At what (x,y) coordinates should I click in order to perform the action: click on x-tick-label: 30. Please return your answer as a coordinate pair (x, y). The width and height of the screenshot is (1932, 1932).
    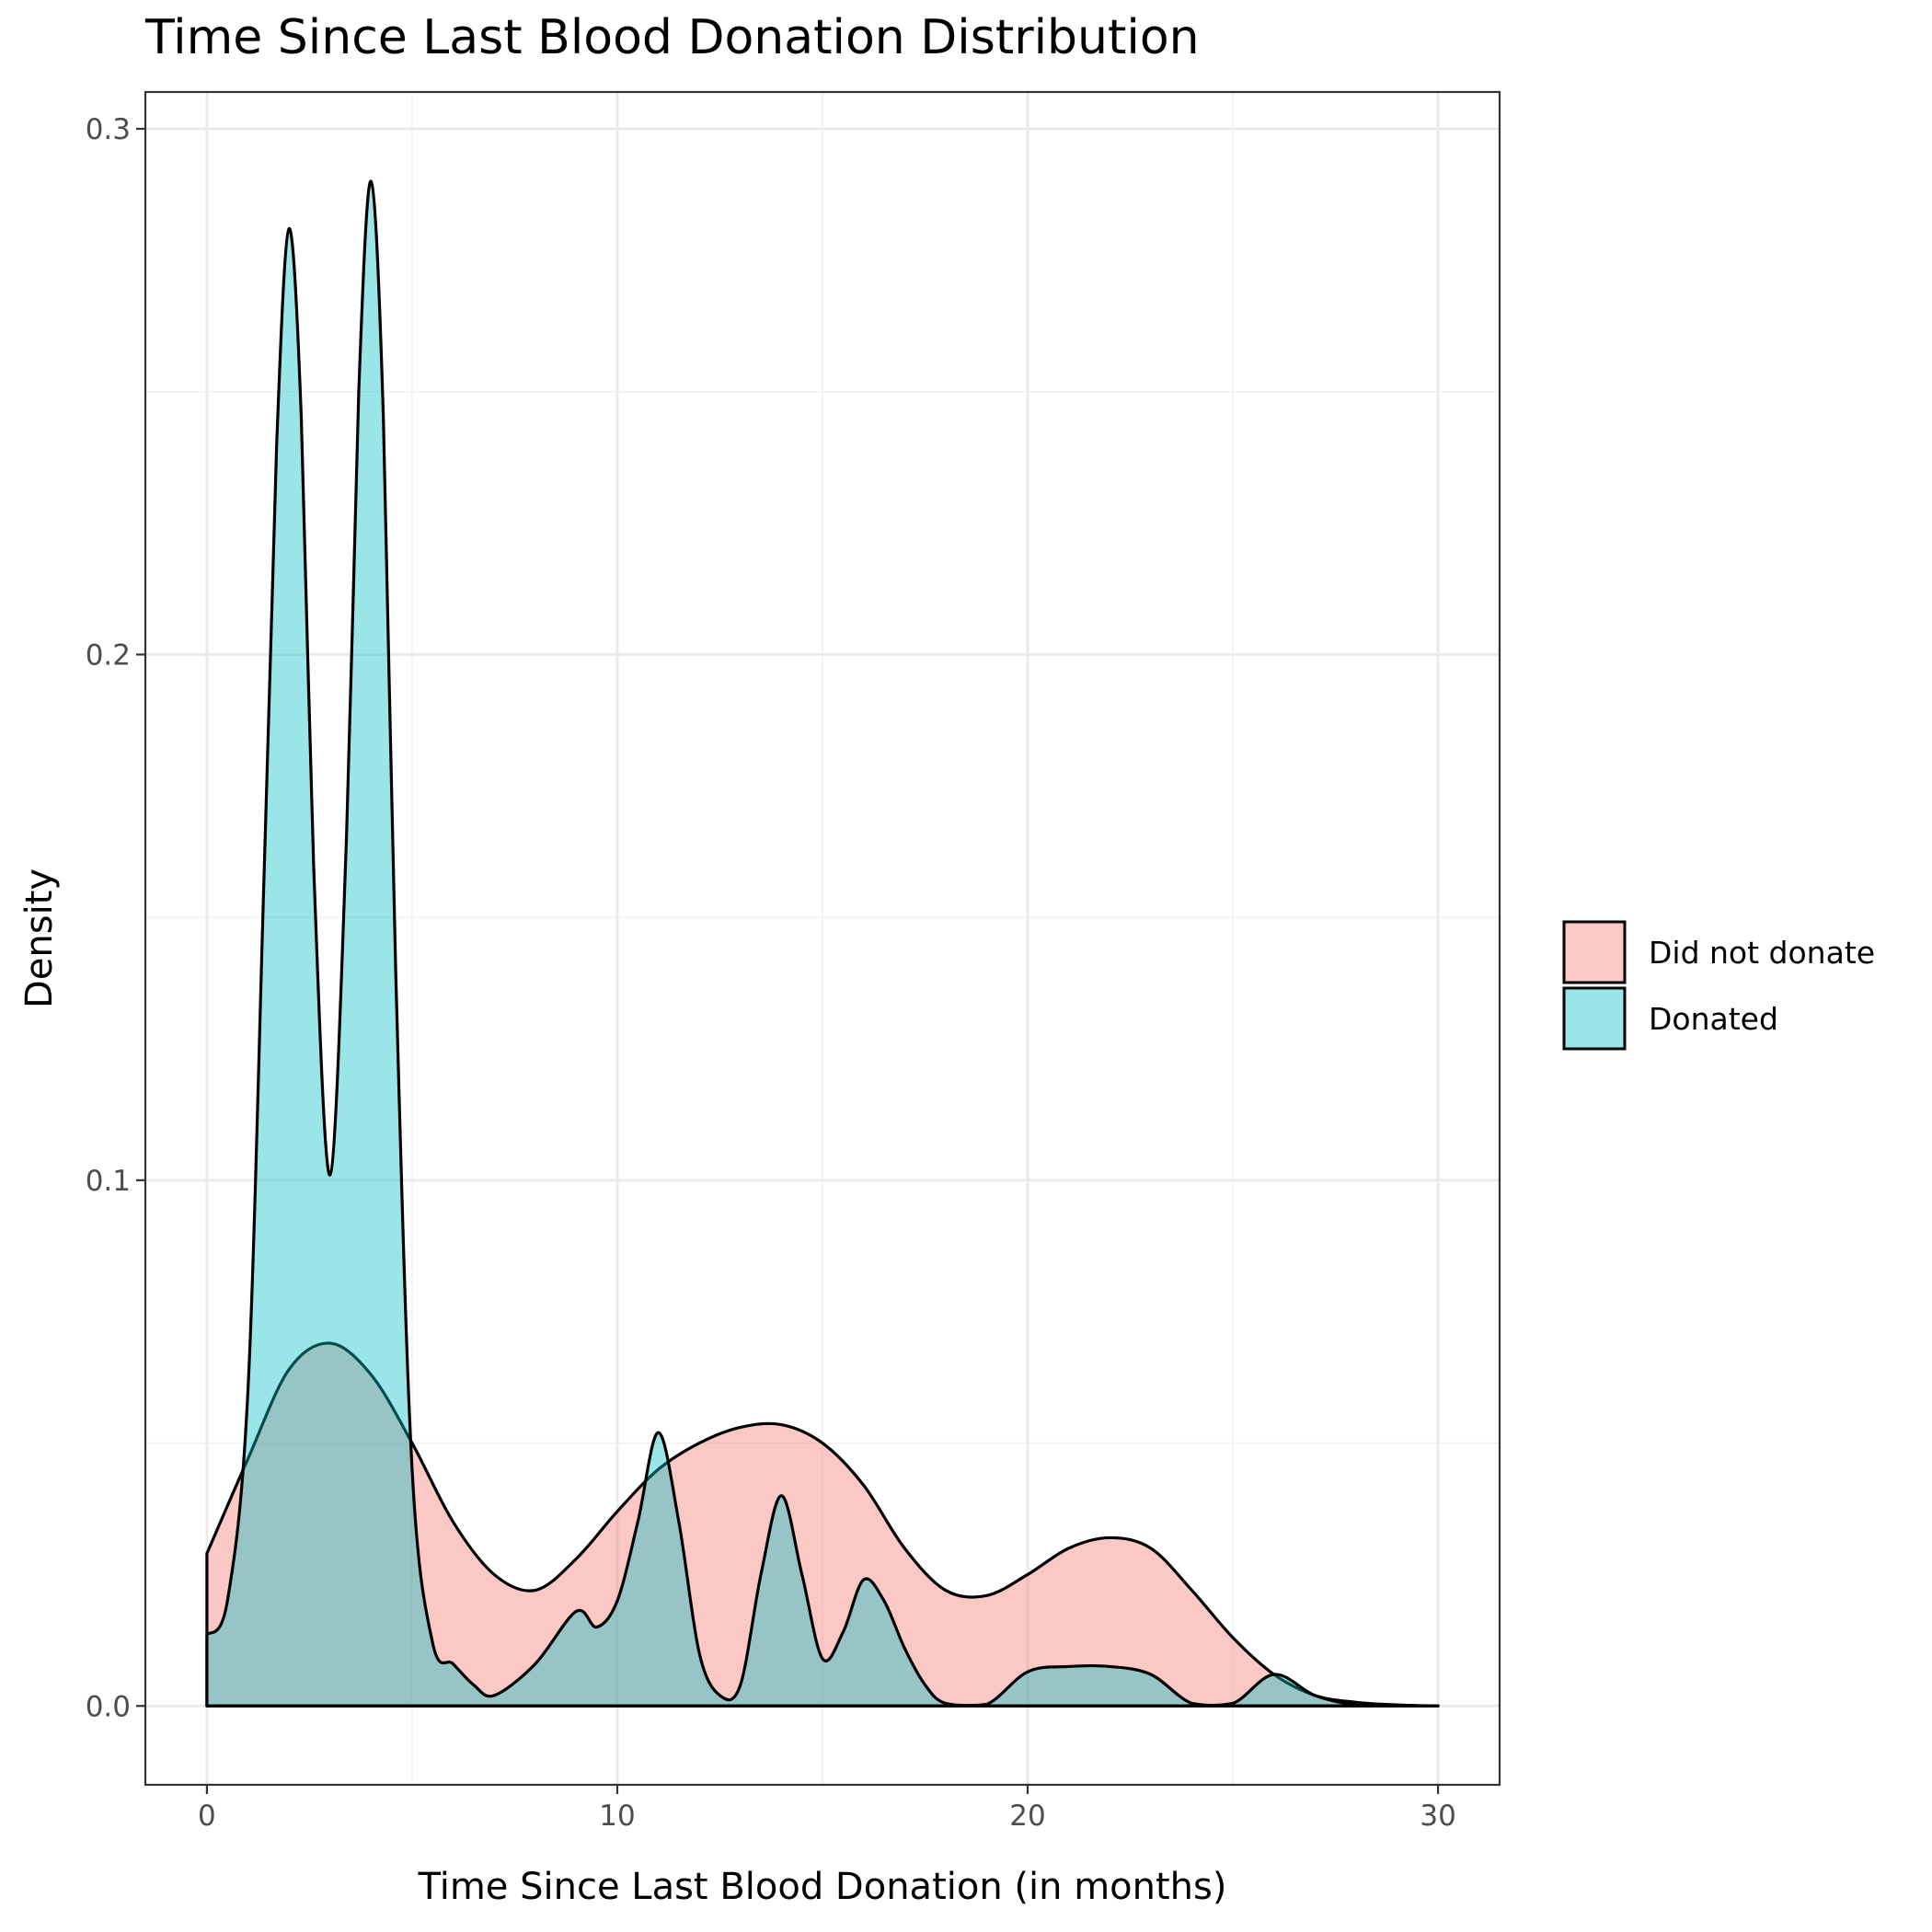
    Looking at the image, I should click on (1437, 1816).